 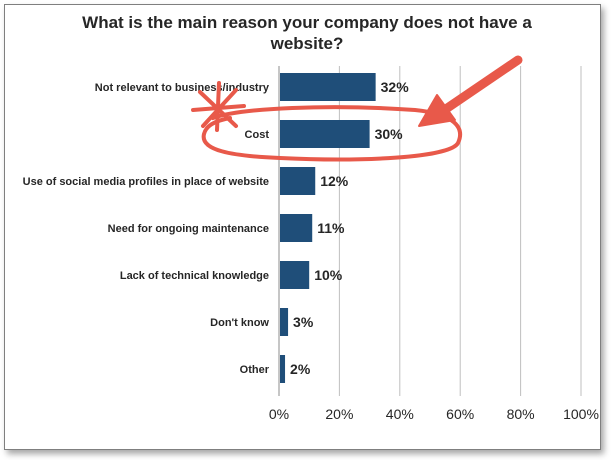 What do you see at coordinates (334, 181) in the screenshot?
I see `value-label: 12%` at bounding box center [334, 181].